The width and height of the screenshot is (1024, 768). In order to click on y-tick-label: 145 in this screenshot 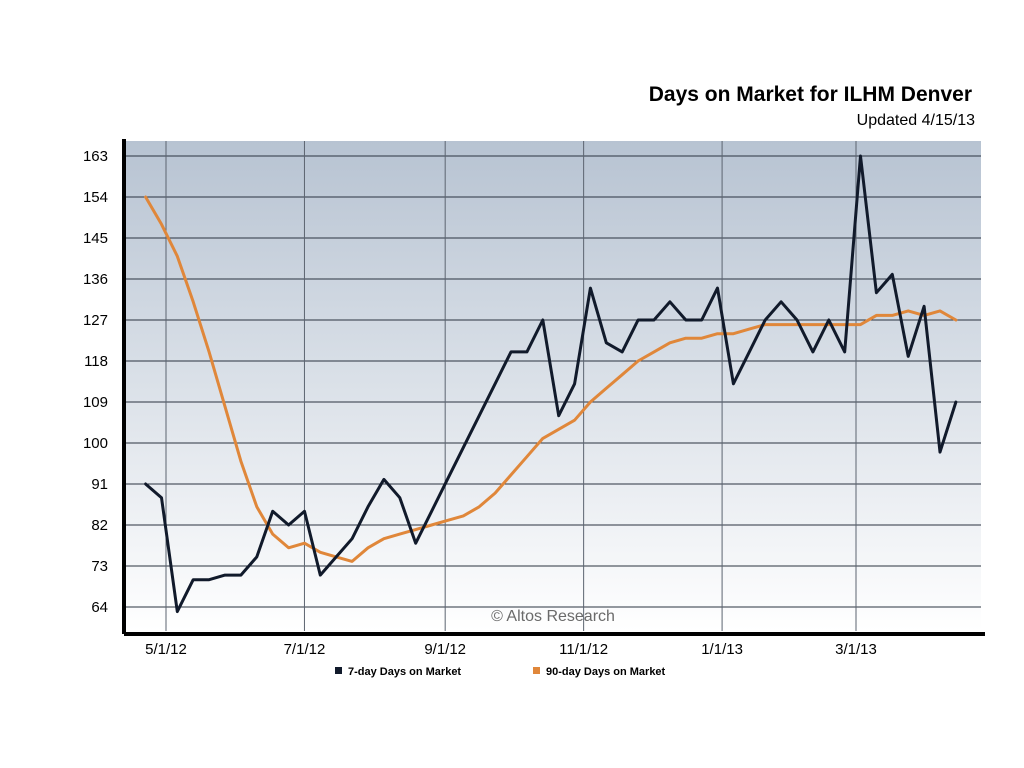, I will do `click(95, 238)`.